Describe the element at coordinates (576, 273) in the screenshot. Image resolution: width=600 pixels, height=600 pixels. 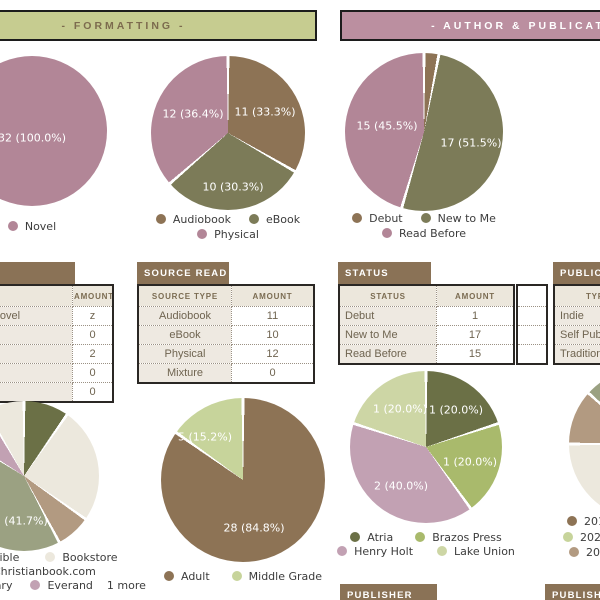
I see `table-title-publication: PUBLICATION` at that location.